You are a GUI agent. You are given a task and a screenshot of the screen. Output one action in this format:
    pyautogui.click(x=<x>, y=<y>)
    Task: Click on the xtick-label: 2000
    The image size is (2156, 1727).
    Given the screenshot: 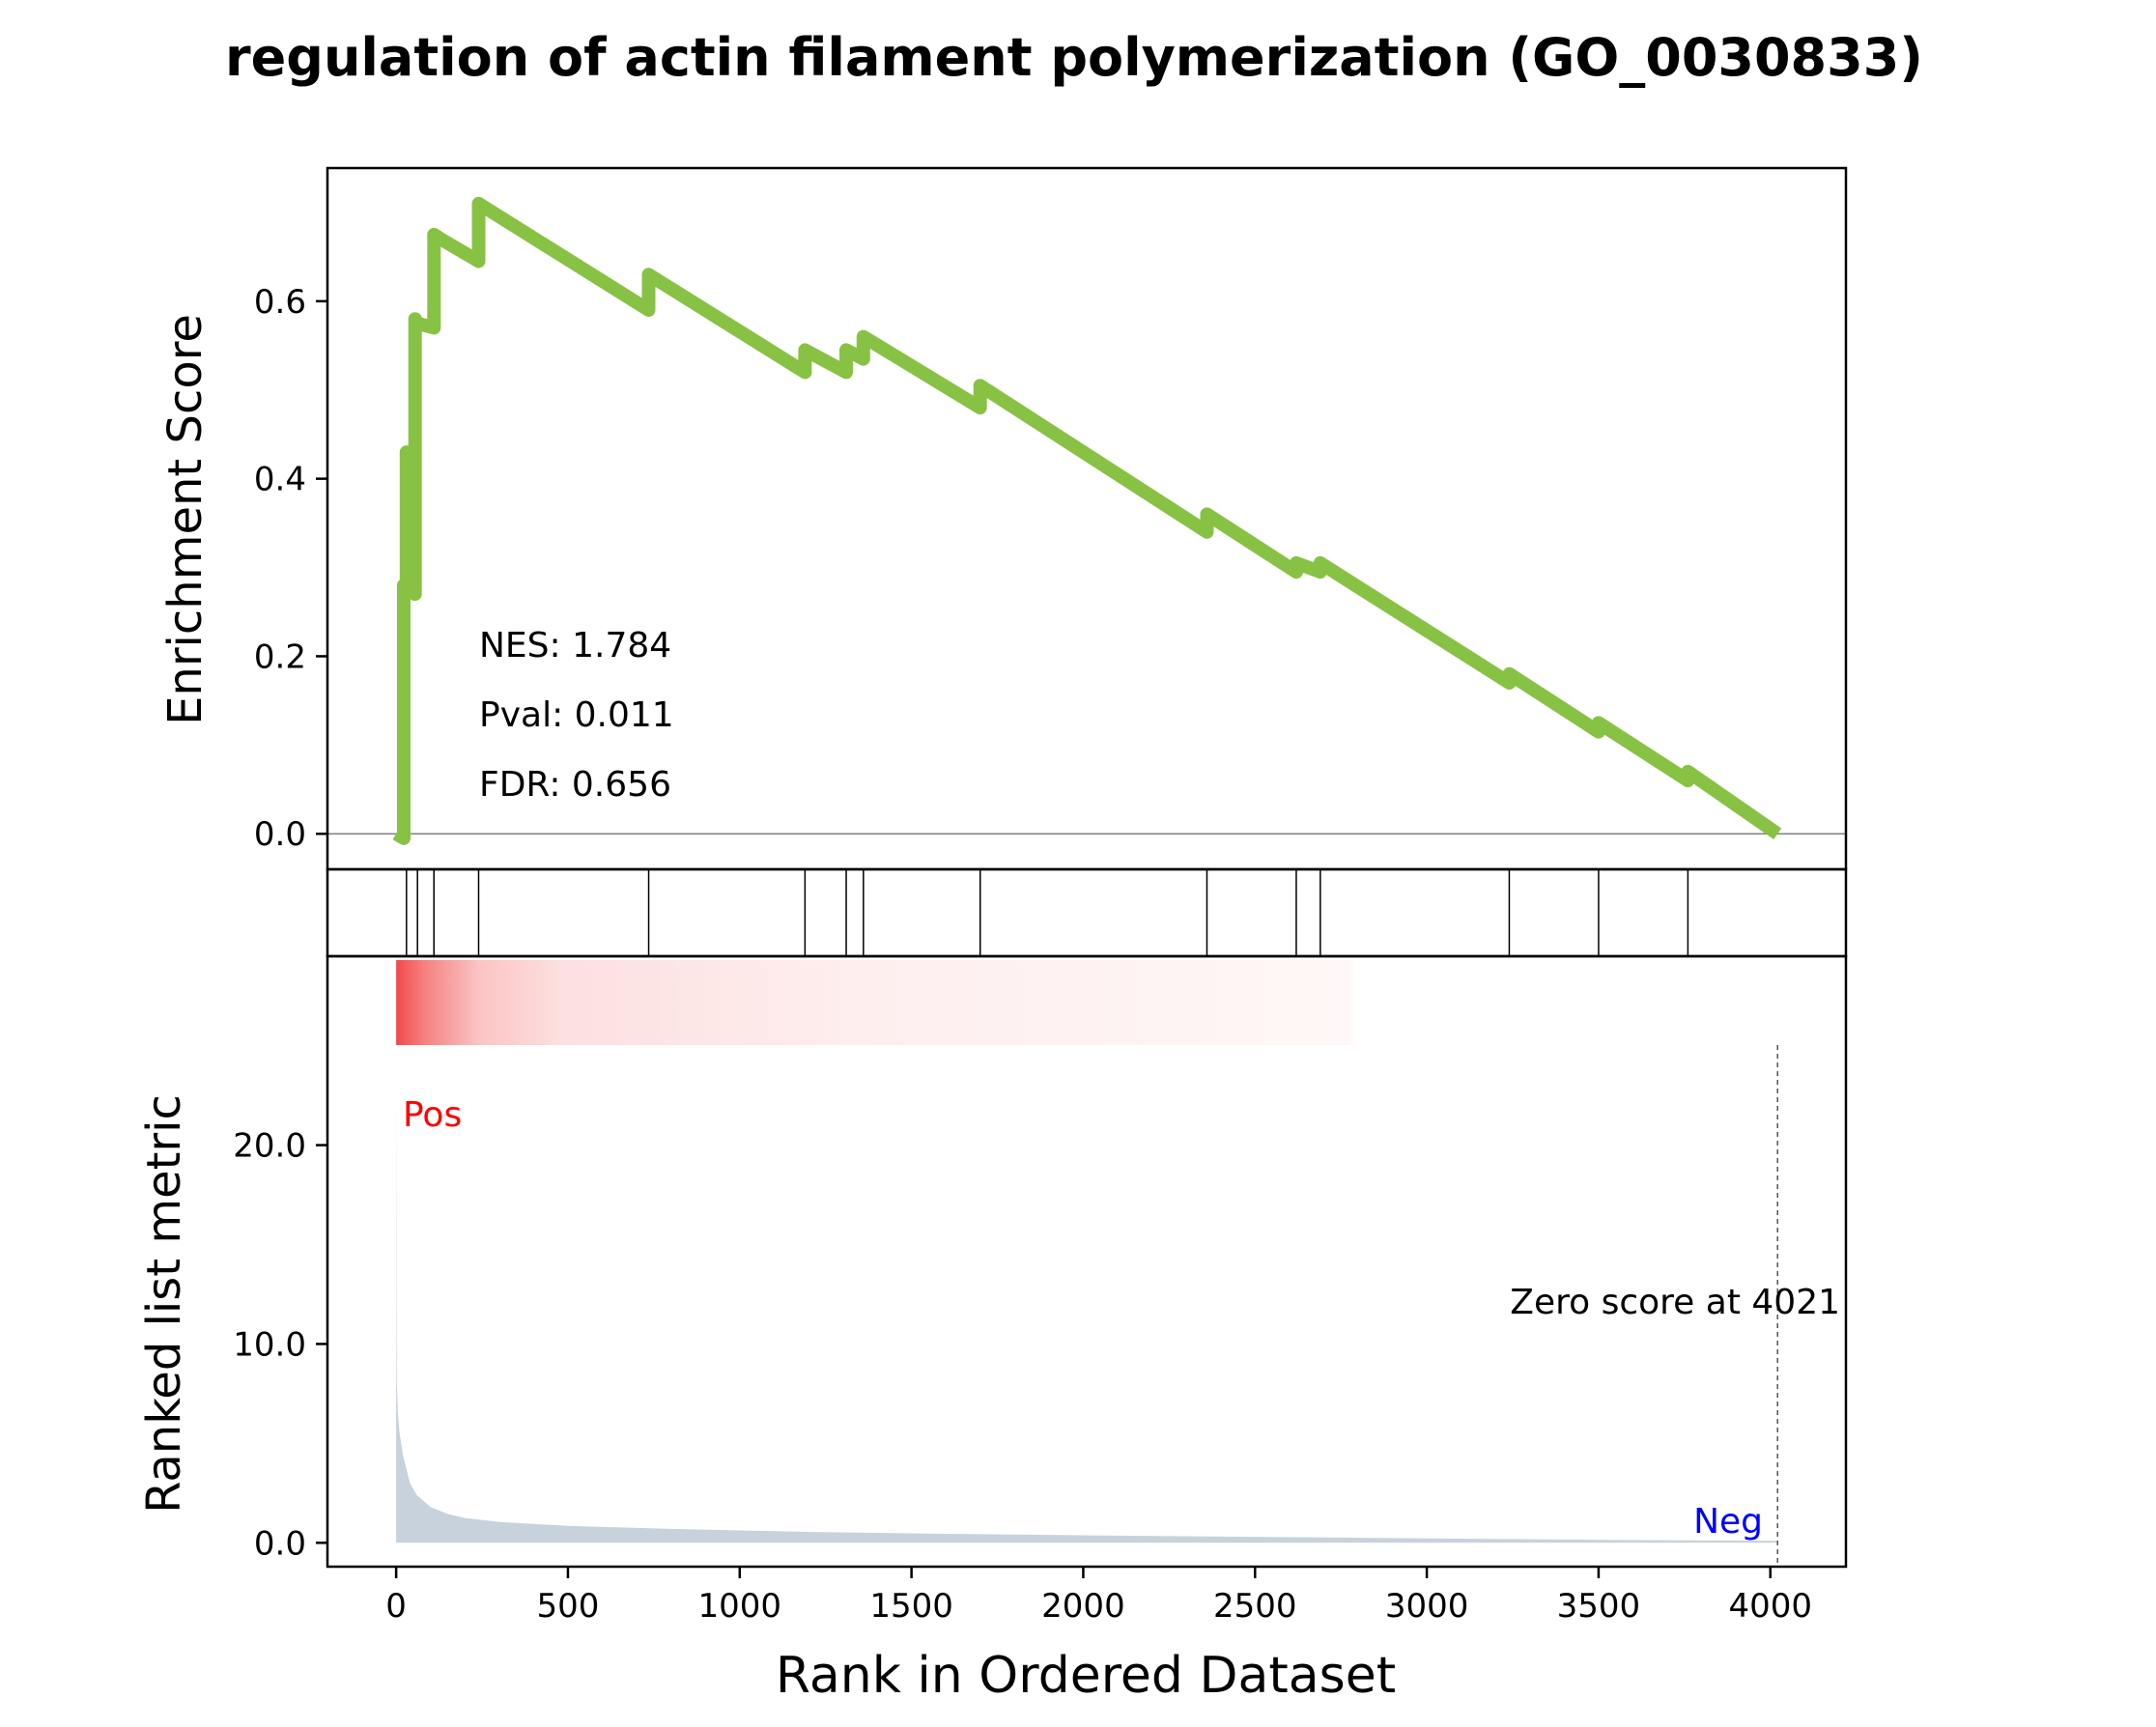 What is the action you would take?
    pyautogui.click(x=1083, y=1607)
    